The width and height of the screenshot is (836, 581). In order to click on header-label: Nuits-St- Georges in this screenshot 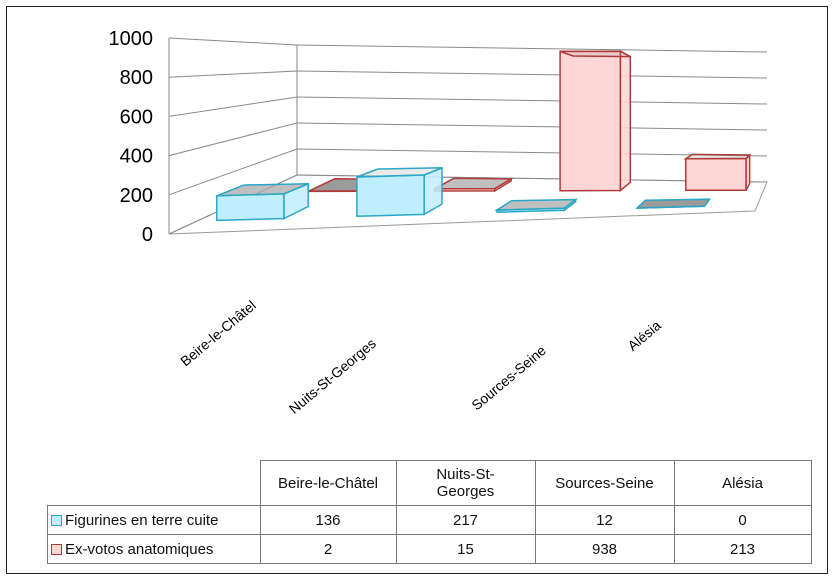, I will do `click(465, 483)`.